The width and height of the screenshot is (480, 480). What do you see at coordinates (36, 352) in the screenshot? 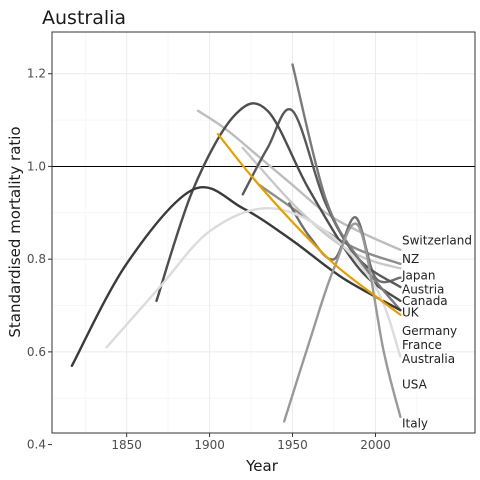
I see `y-tick-label: 0.6` at bounding box center [36, 352].